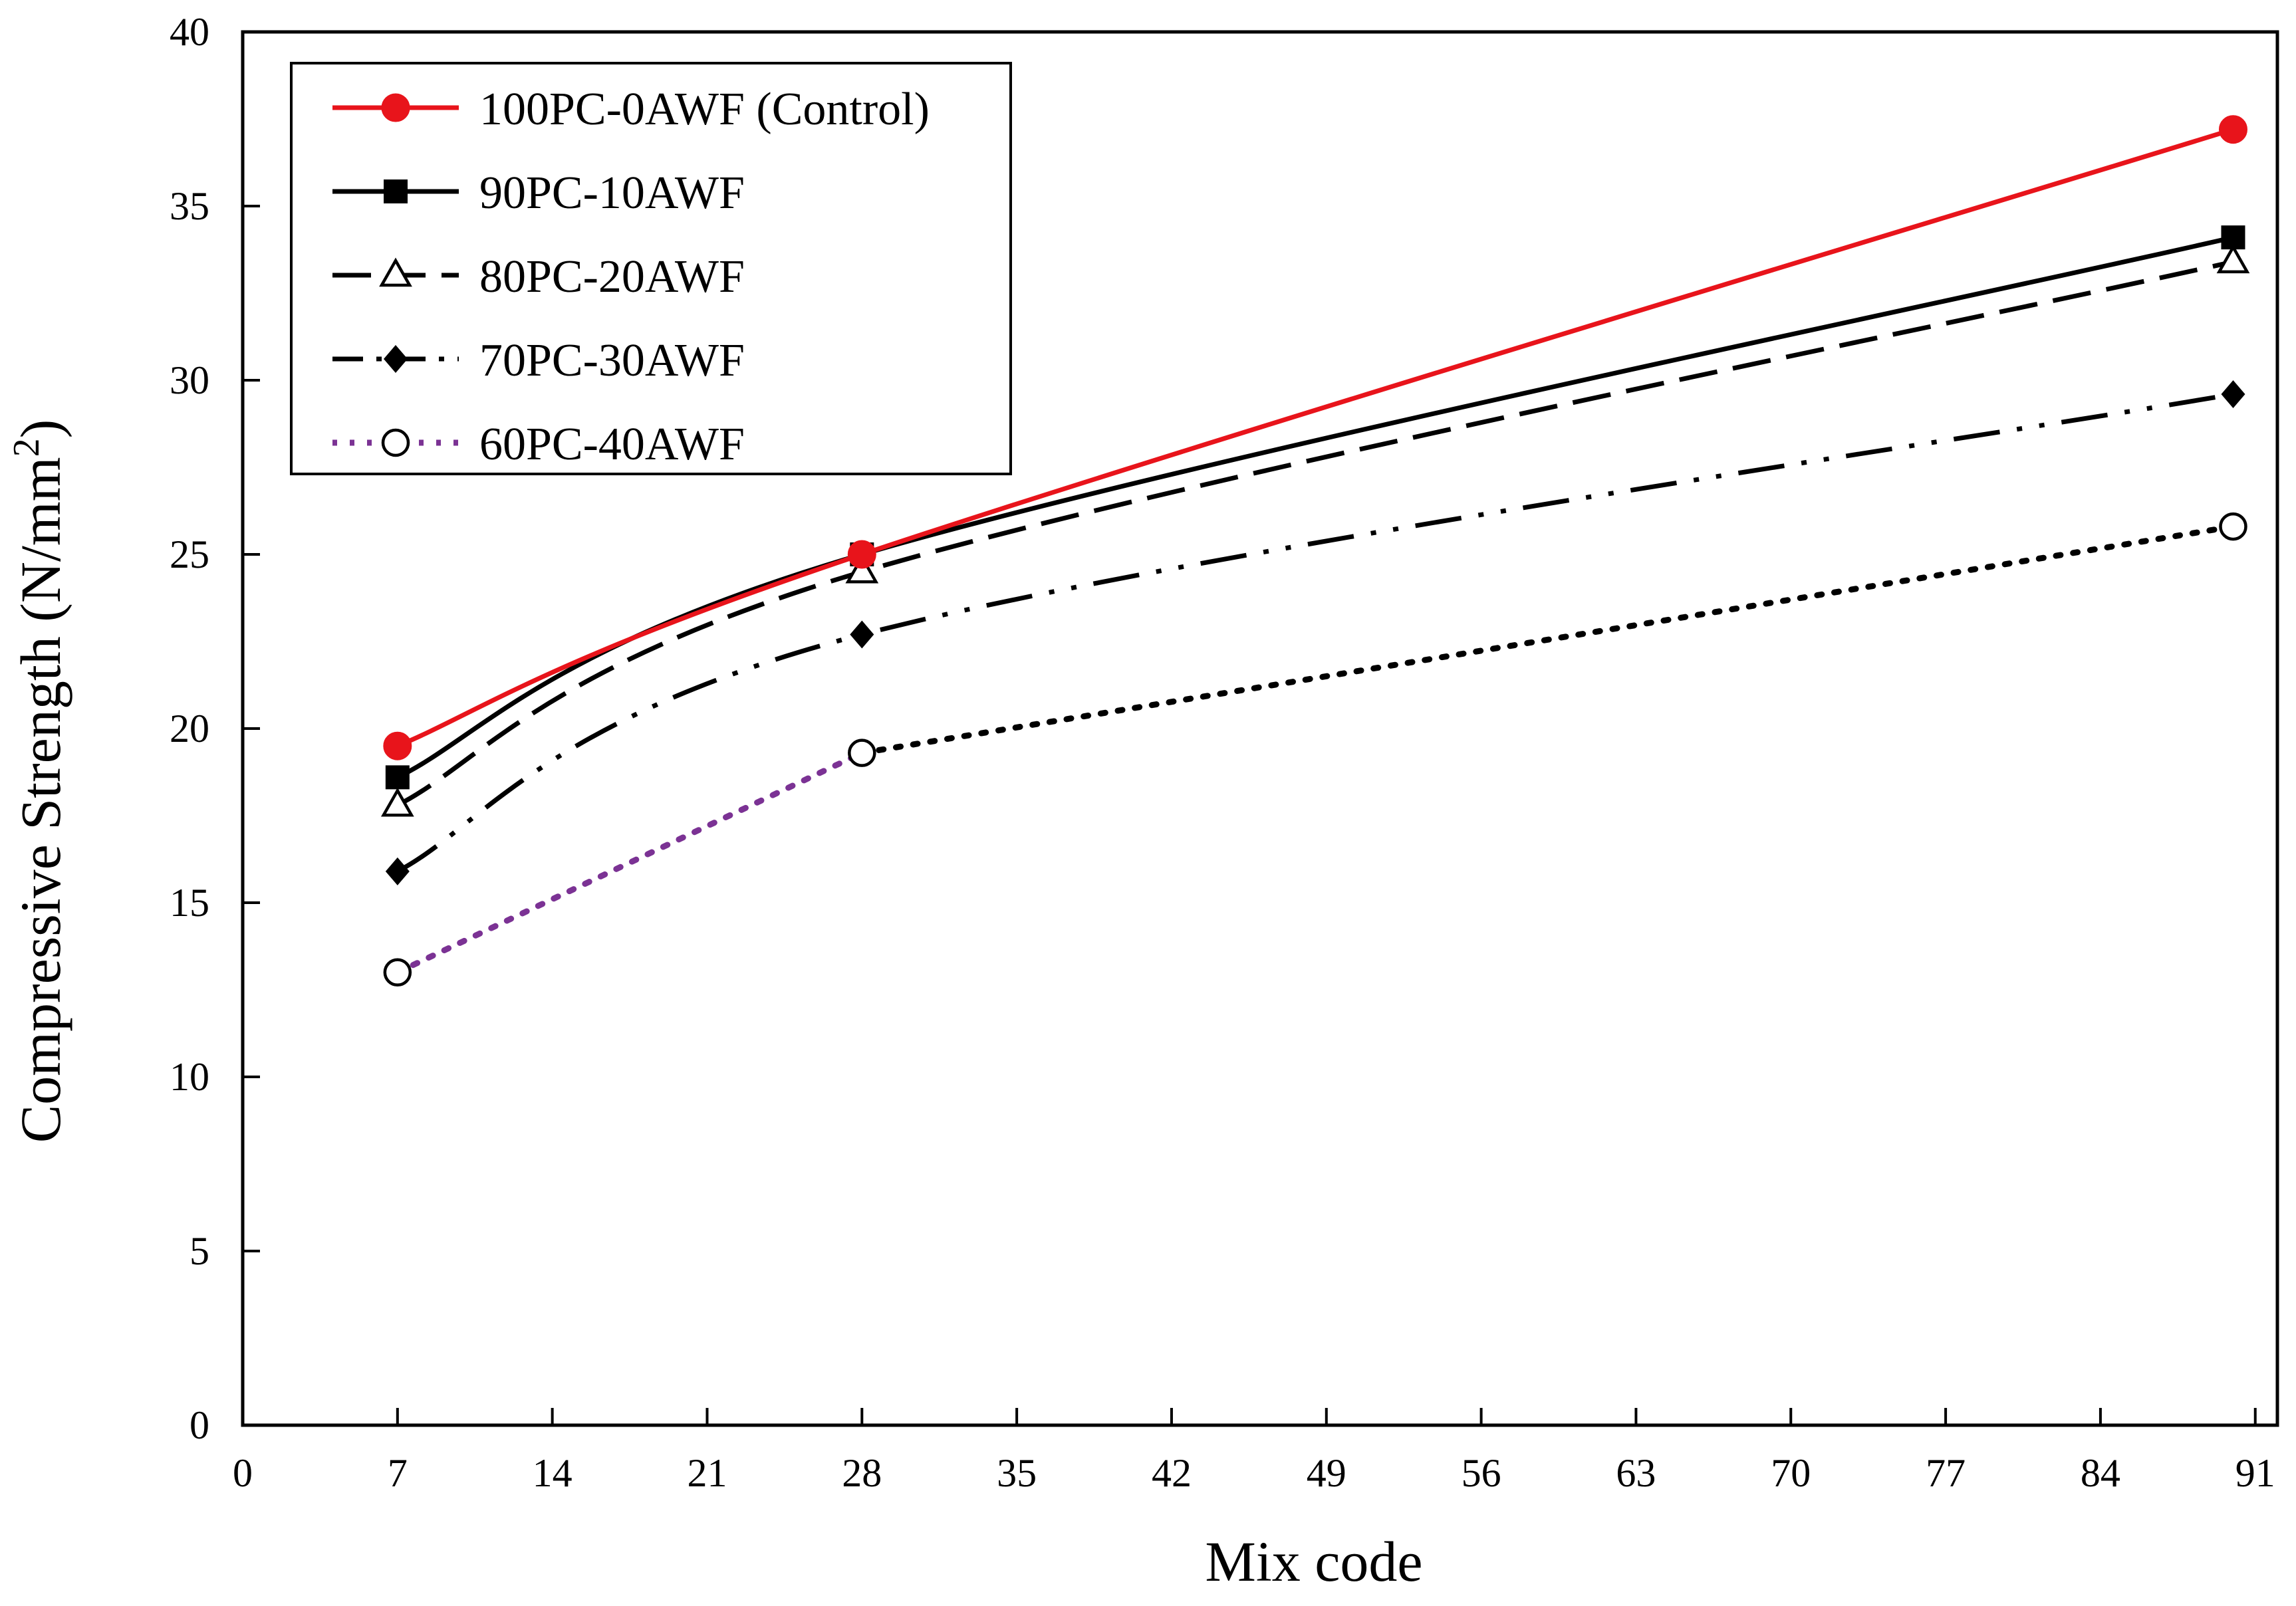  I want to click on legend-label-0: 100PC-0AWF (Control), so click(704, 109).